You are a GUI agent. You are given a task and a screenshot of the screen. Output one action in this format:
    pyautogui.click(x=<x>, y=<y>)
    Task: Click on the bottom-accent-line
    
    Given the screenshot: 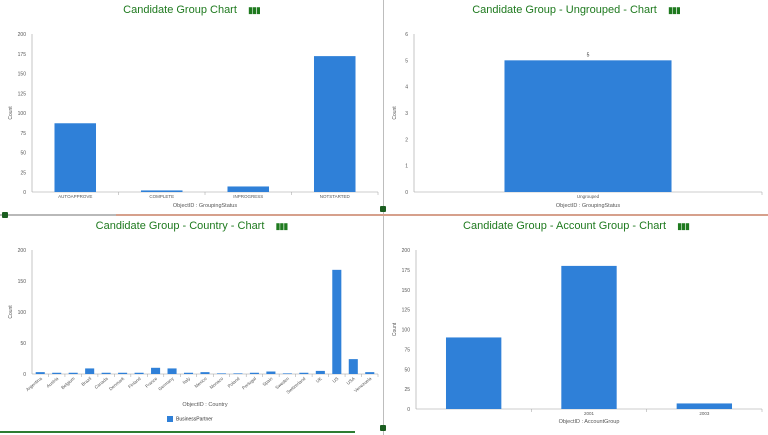 What is the action you would take?
    pyautogui.click(x=177, y=432)
    